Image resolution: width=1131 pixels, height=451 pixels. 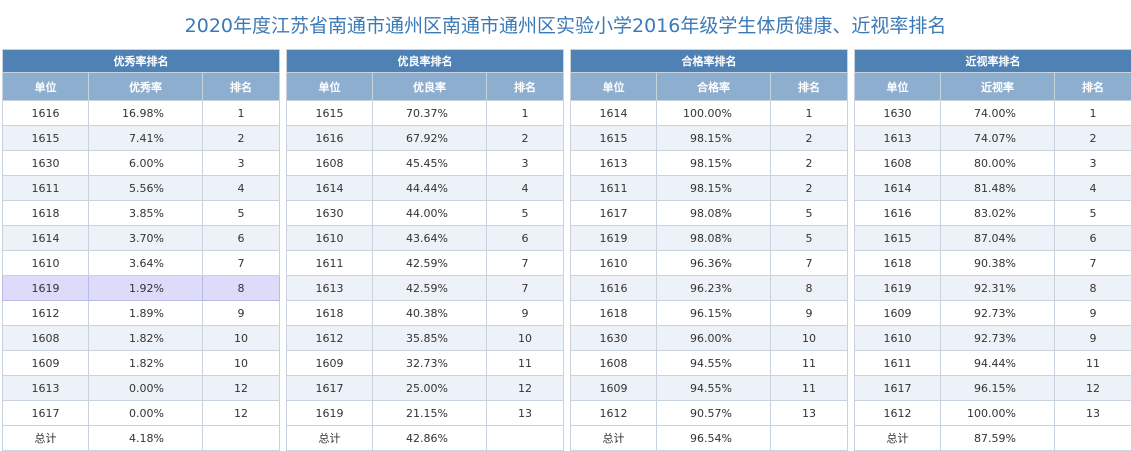 What do you see at coordinates (992, 138) in the screenshot?
I see `table-row: 1613 74.07% 2` at bounding box center [992, 138].